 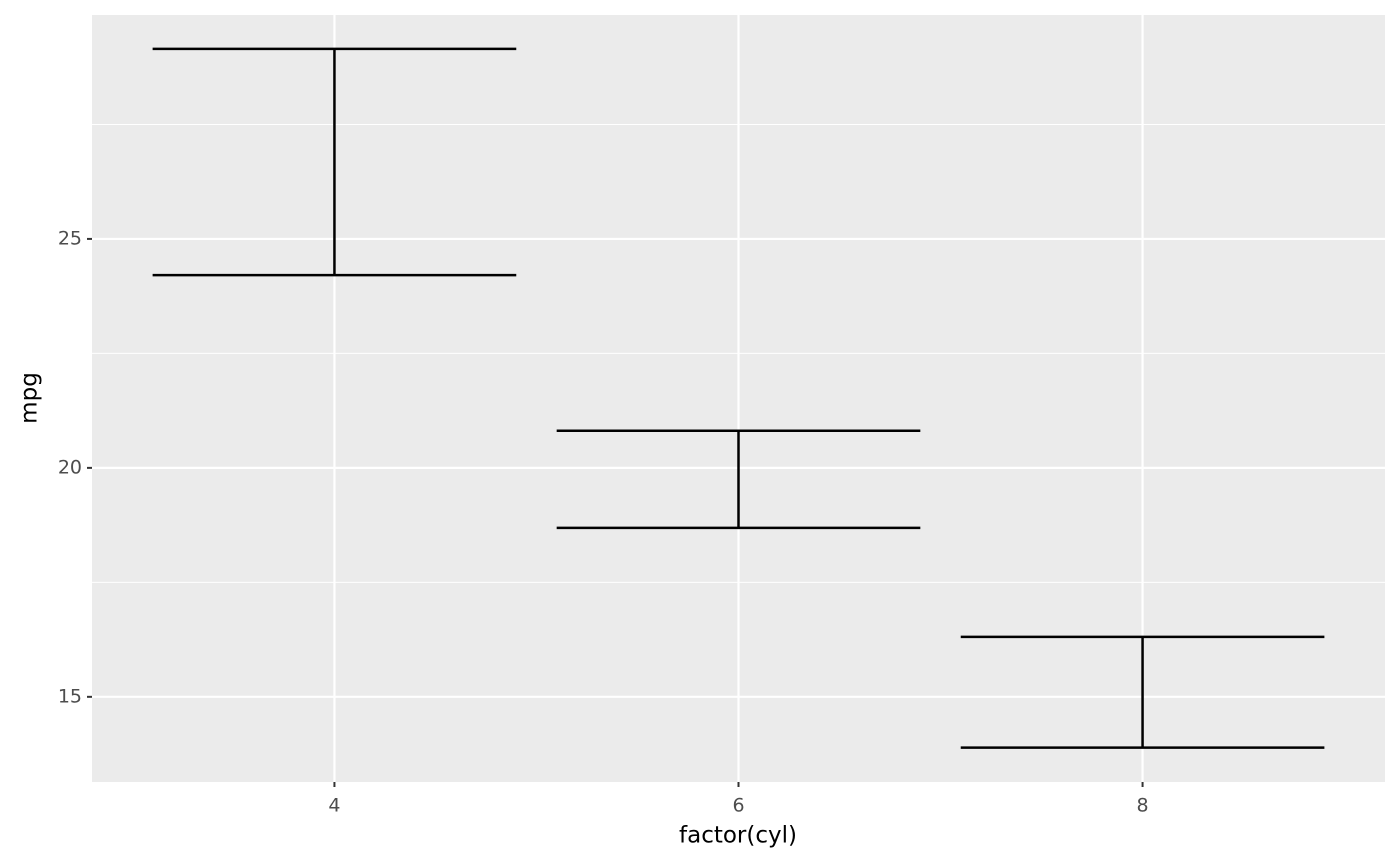 I want to click on y-tick-label: 20, so click(x=70, y=467).